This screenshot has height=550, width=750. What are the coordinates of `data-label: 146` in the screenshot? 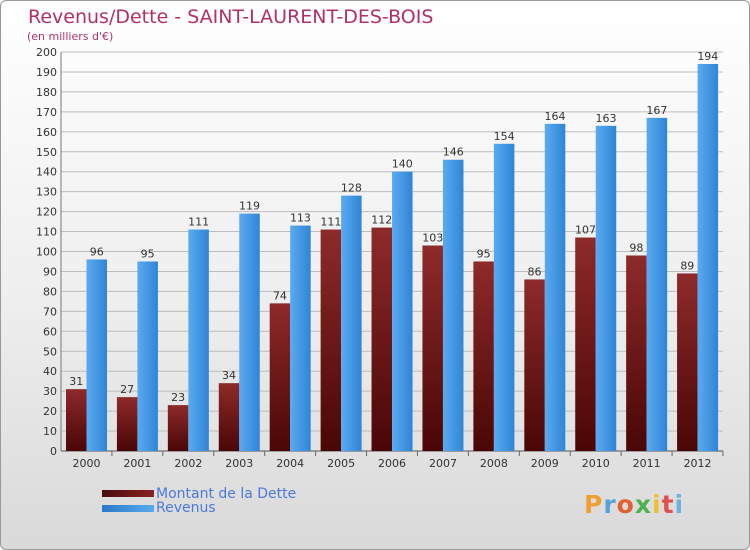 It's located at (453, 152).